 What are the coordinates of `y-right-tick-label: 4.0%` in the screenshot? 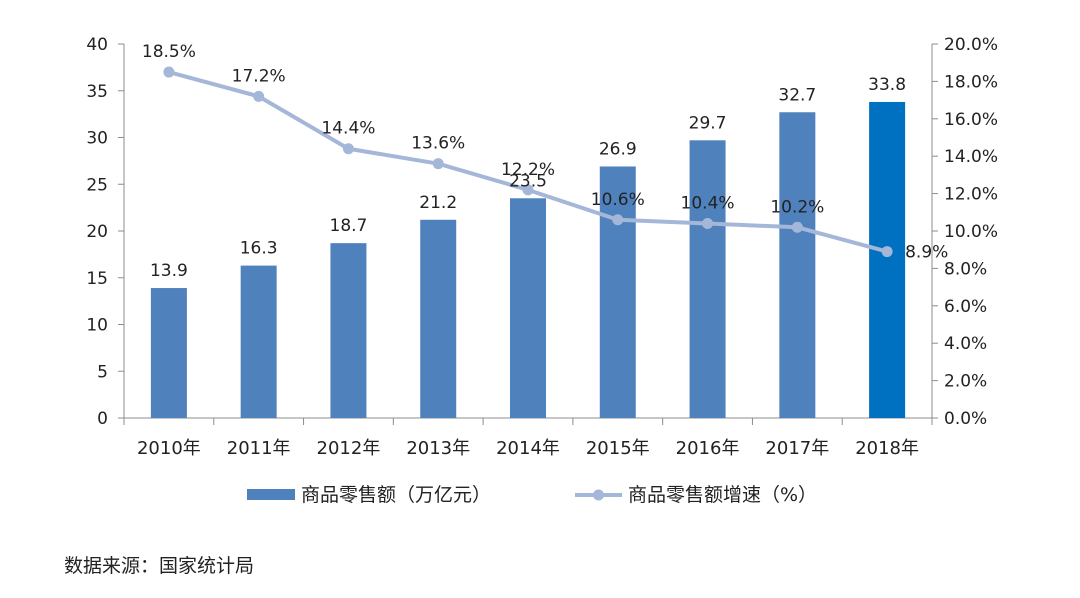 It's located at (965, 344).